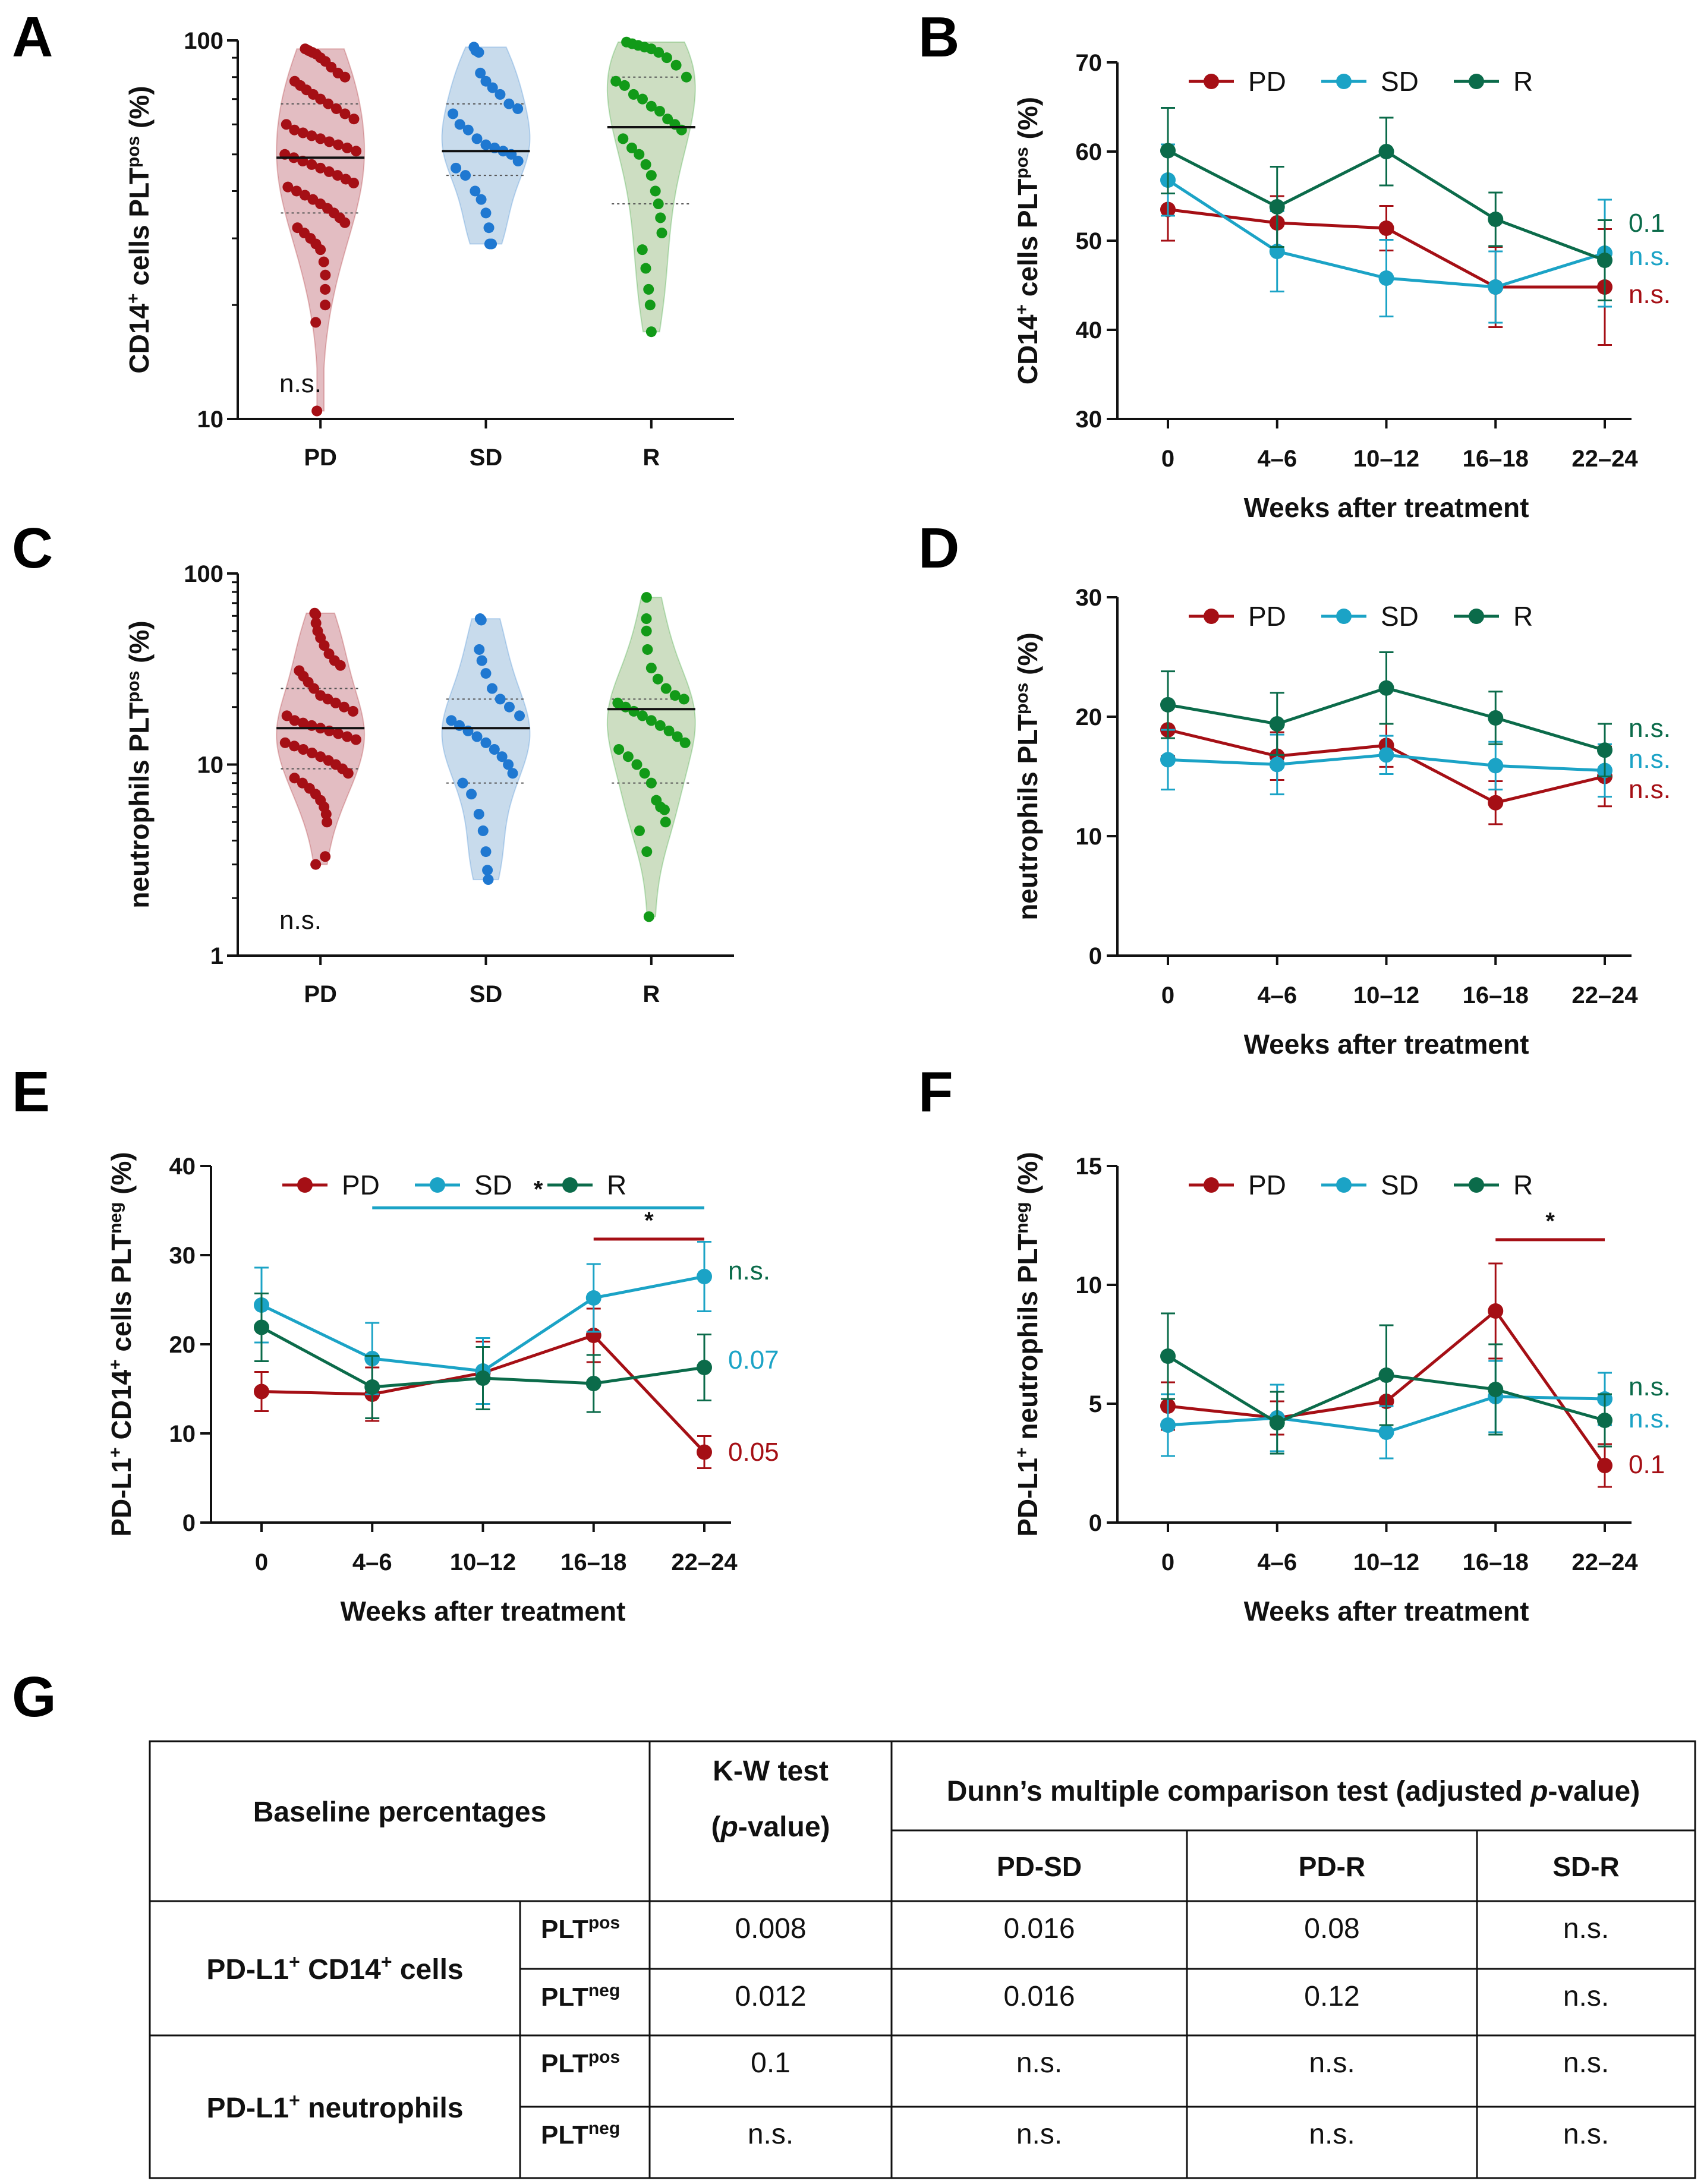 The image size is (1707, 2184). What do you see at coordinates (115, 1218) in the screenshot?
I see `y-axis-label-part: neg` at bounding box center [115, 1218].